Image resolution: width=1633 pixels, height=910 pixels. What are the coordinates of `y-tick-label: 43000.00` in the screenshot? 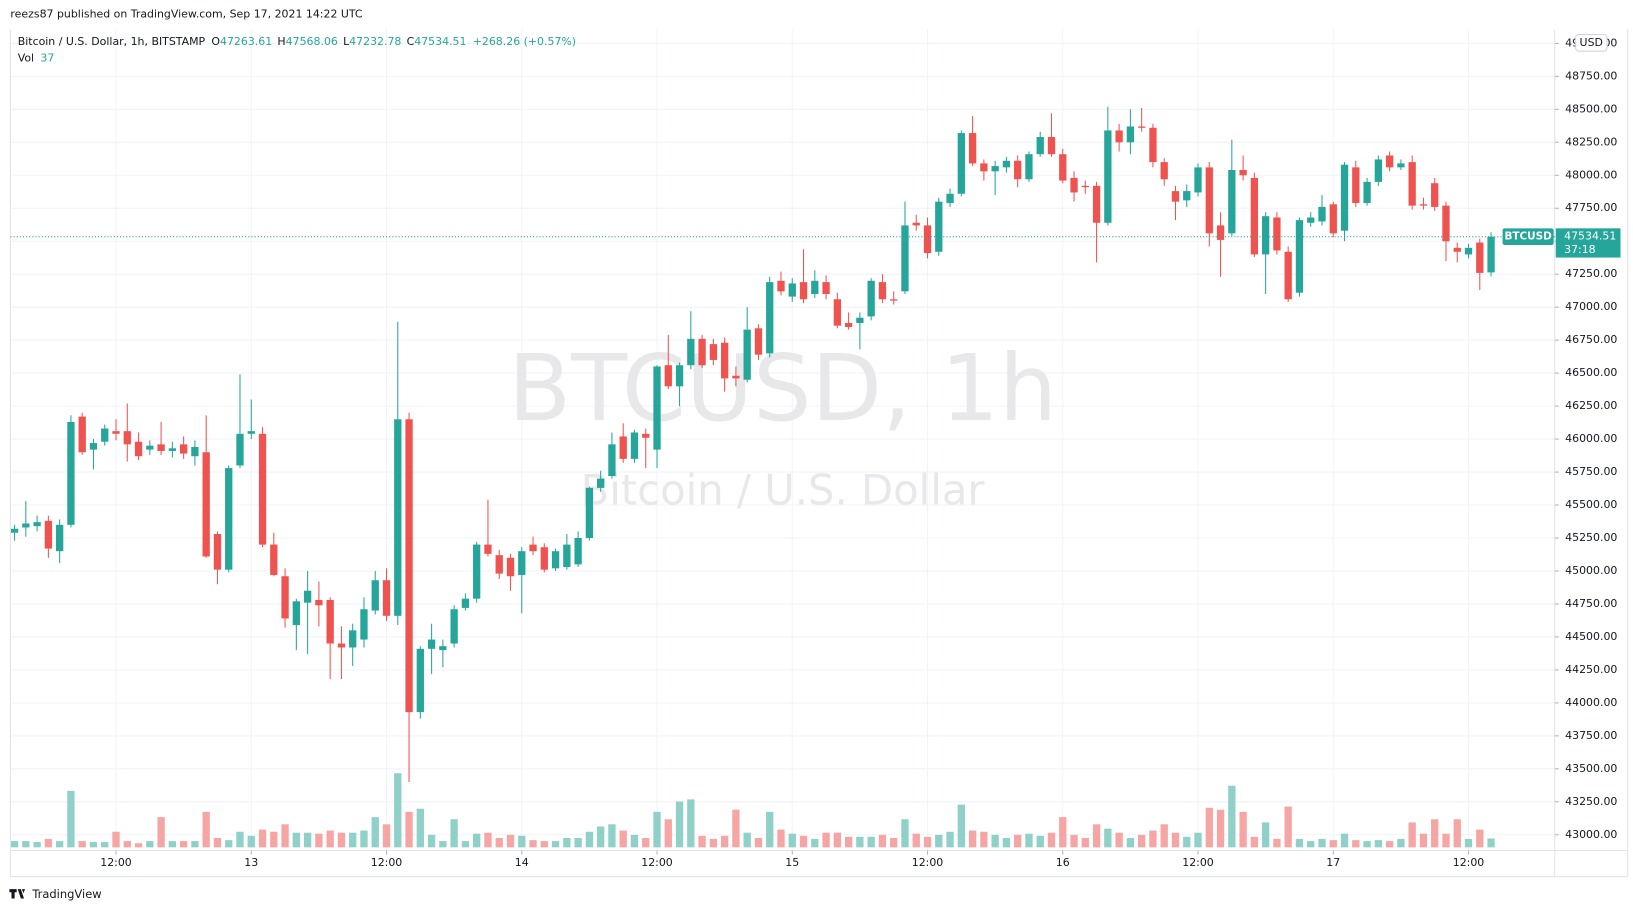 It's located at (1591, 834).